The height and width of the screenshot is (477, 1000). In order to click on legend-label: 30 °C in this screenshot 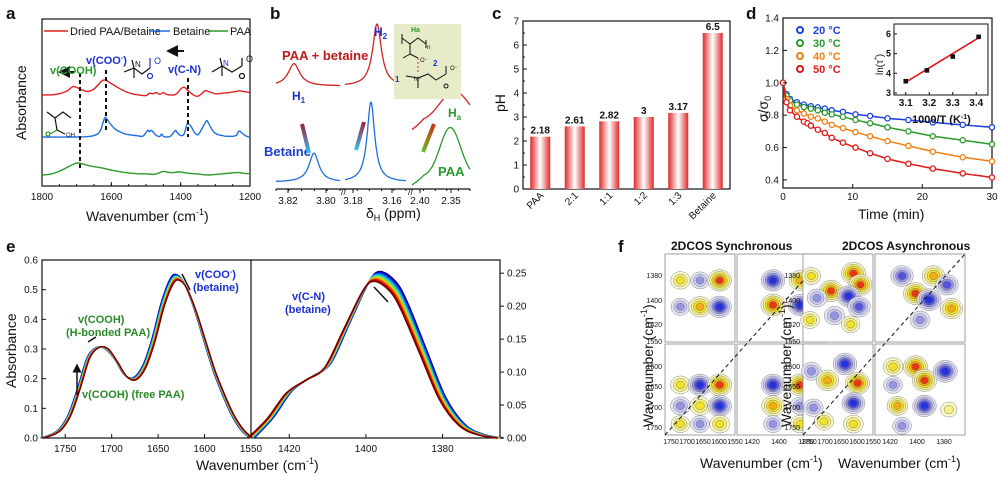, I will do `click(827, 44)`.